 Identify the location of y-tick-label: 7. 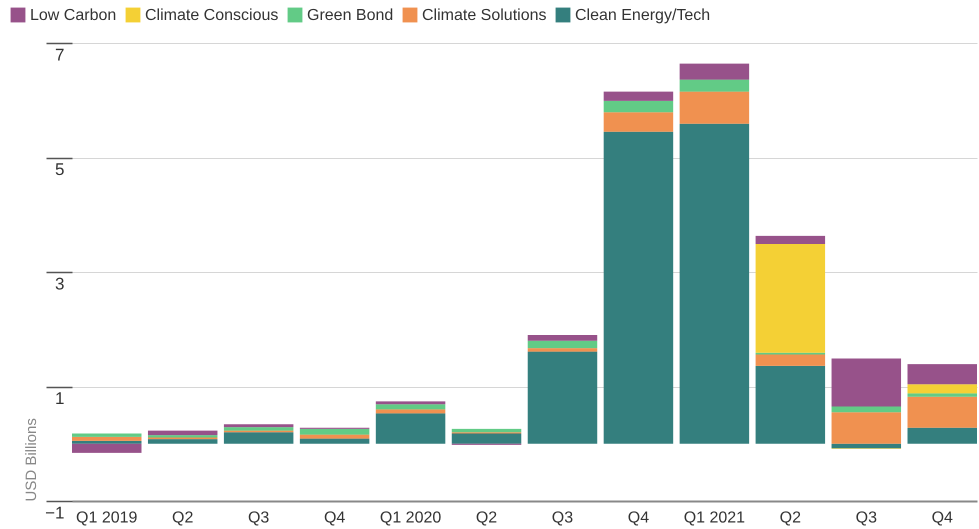
(59, 55).